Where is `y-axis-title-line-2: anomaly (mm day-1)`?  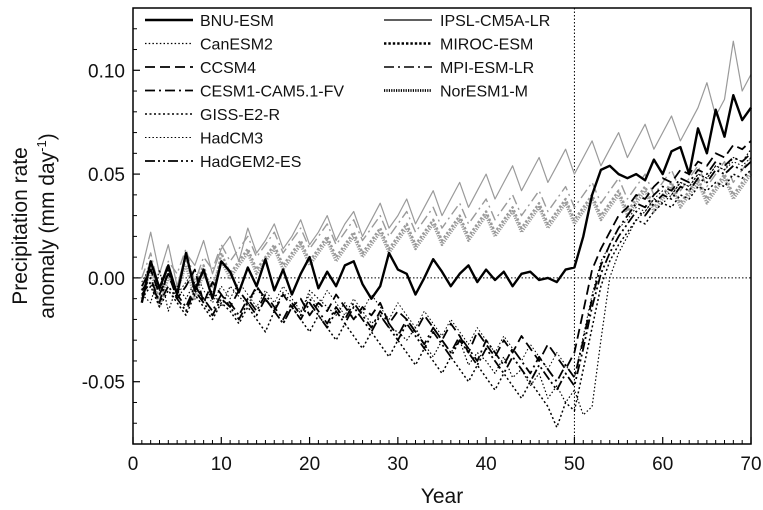
y-axis-title-line-2: anomaly (mm day-1) is located at coordinates (46, 225).